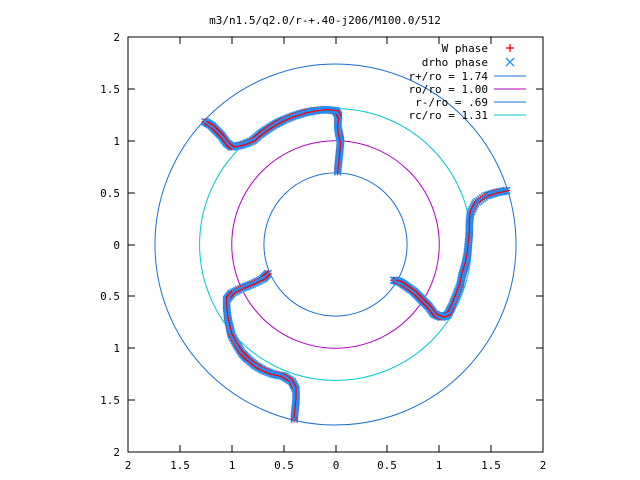  I want to click on circle-roro, so click(335, 244).